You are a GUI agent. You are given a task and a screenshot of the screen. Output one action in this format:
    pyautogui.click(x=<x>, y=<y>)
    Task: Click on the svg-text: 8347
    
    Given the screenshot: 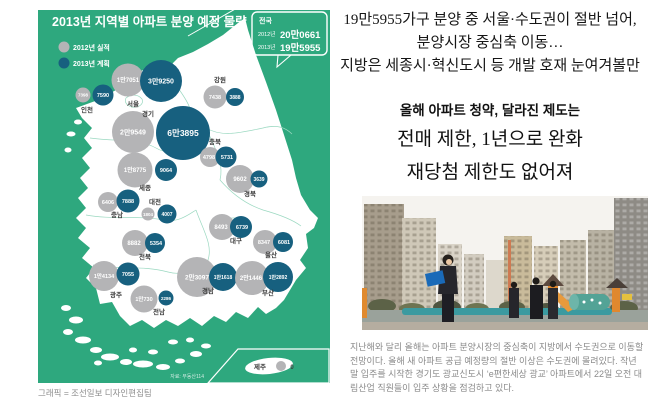 What is the action you would take?
    pyautogui.click(x=264, y=243)
    